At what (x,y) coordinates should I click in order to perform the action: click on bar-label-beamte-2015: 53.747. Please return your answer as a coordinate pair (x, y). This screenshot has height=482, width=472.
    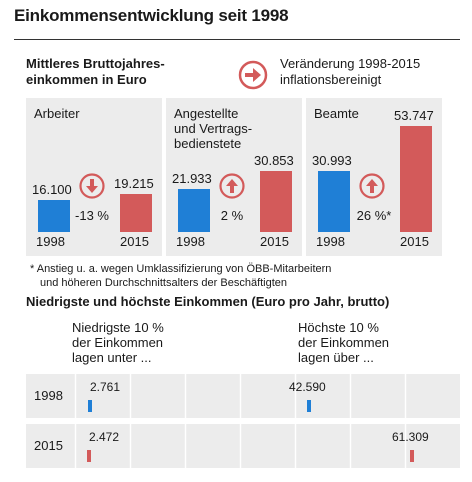
    Looking at the image, I should click on (414, 115).